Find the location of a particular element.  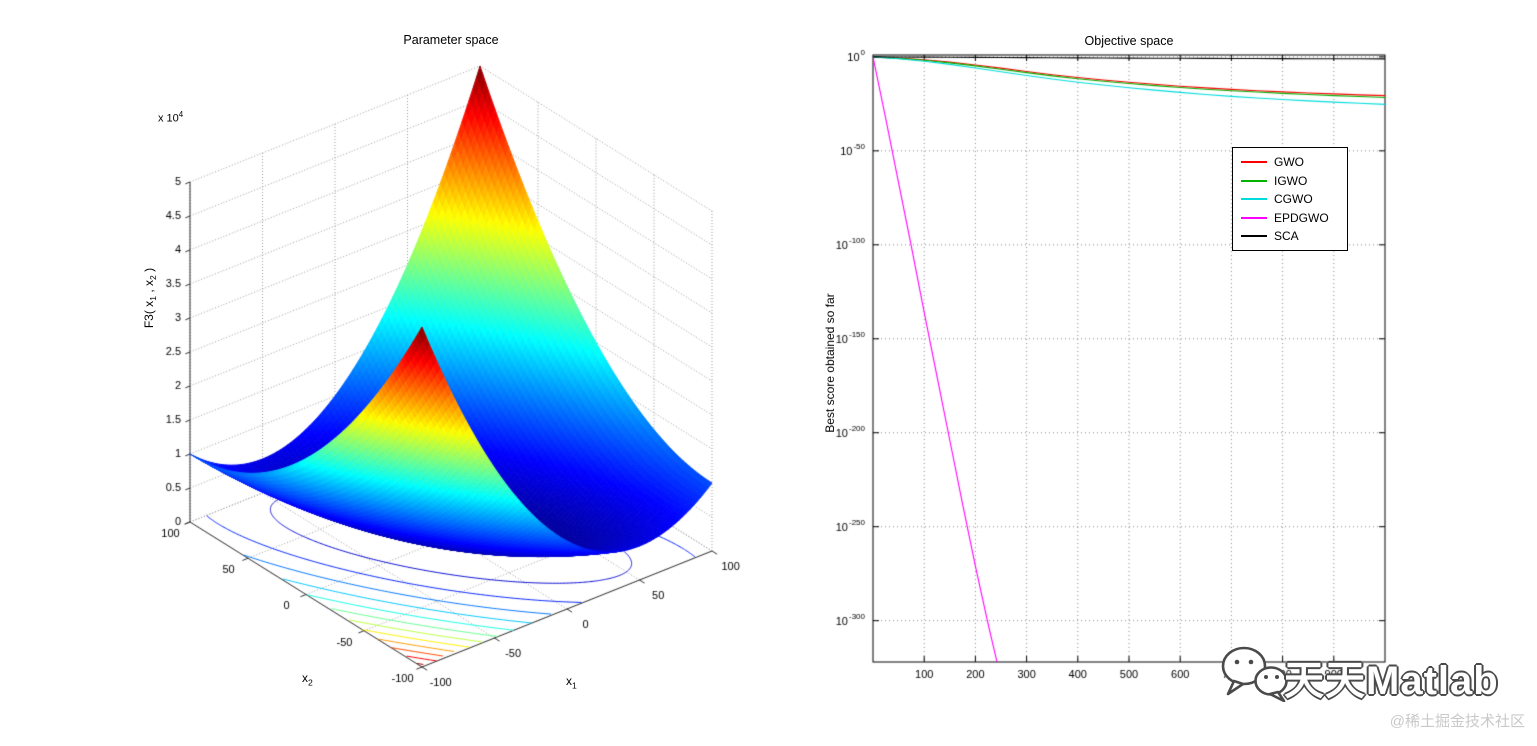

x2-axis-label: x2 is located at coordinates (307, 679).